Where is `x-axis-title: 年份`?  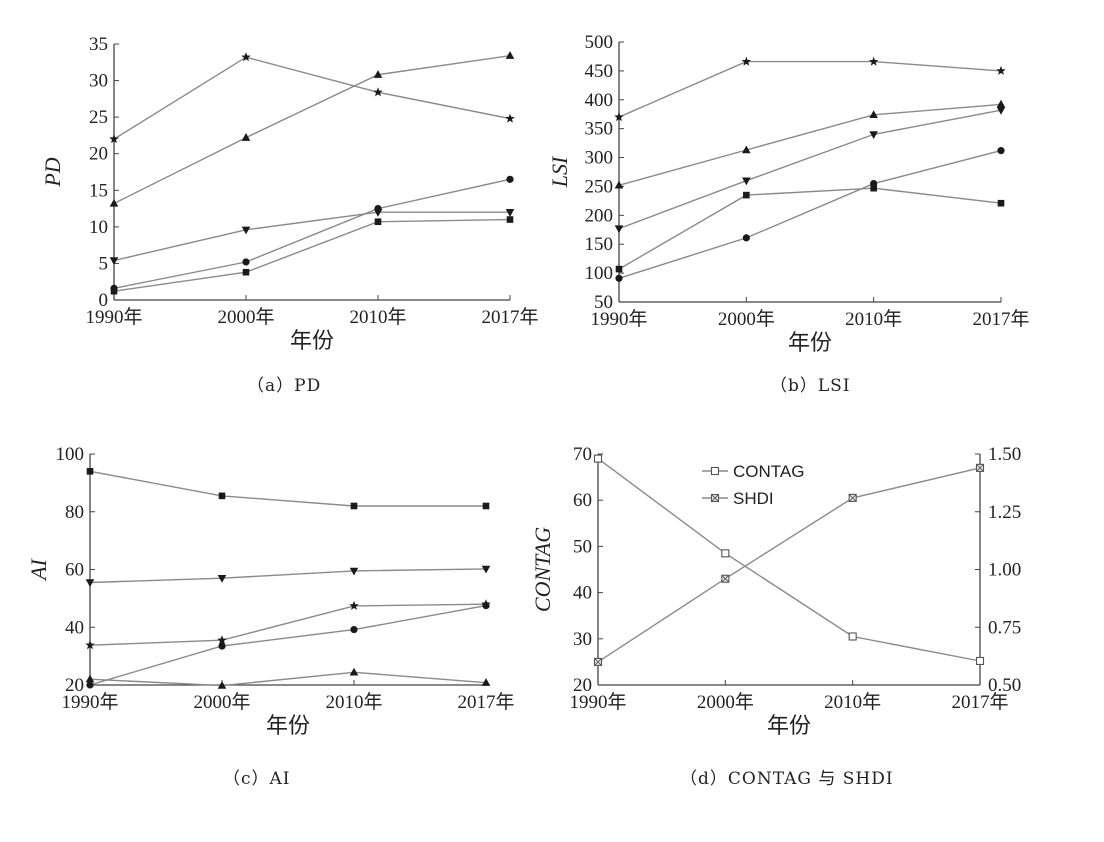 x-axis-title: 年份 is located at coordinates (789, 726).